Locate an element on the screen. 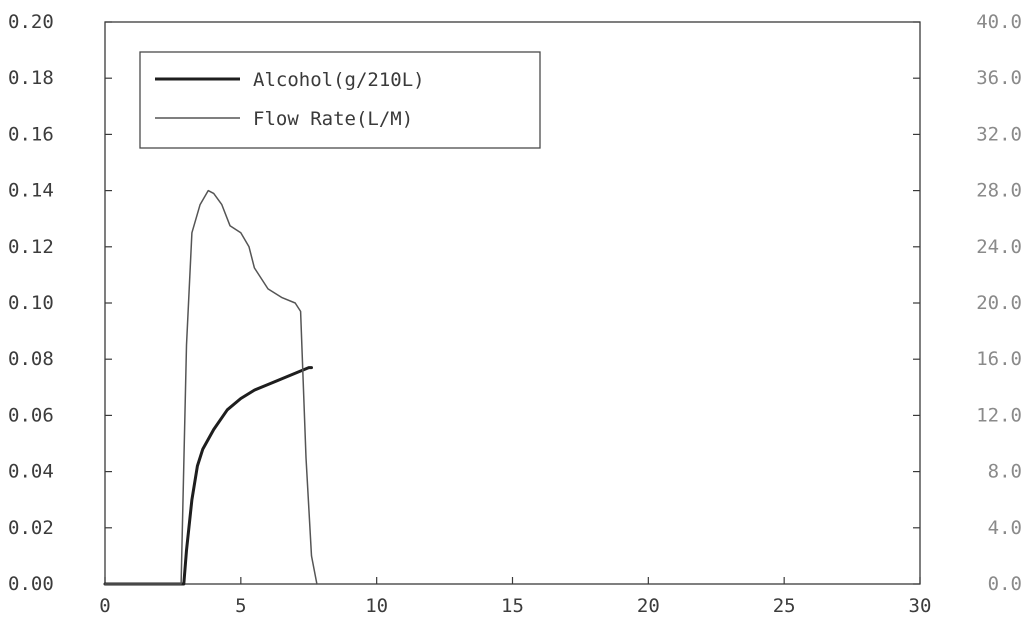 This screenshot has height=620, width=1030. legend: Alcohol(g/210L) Flow Rate(L/M) is located at coordinates (340, 100).